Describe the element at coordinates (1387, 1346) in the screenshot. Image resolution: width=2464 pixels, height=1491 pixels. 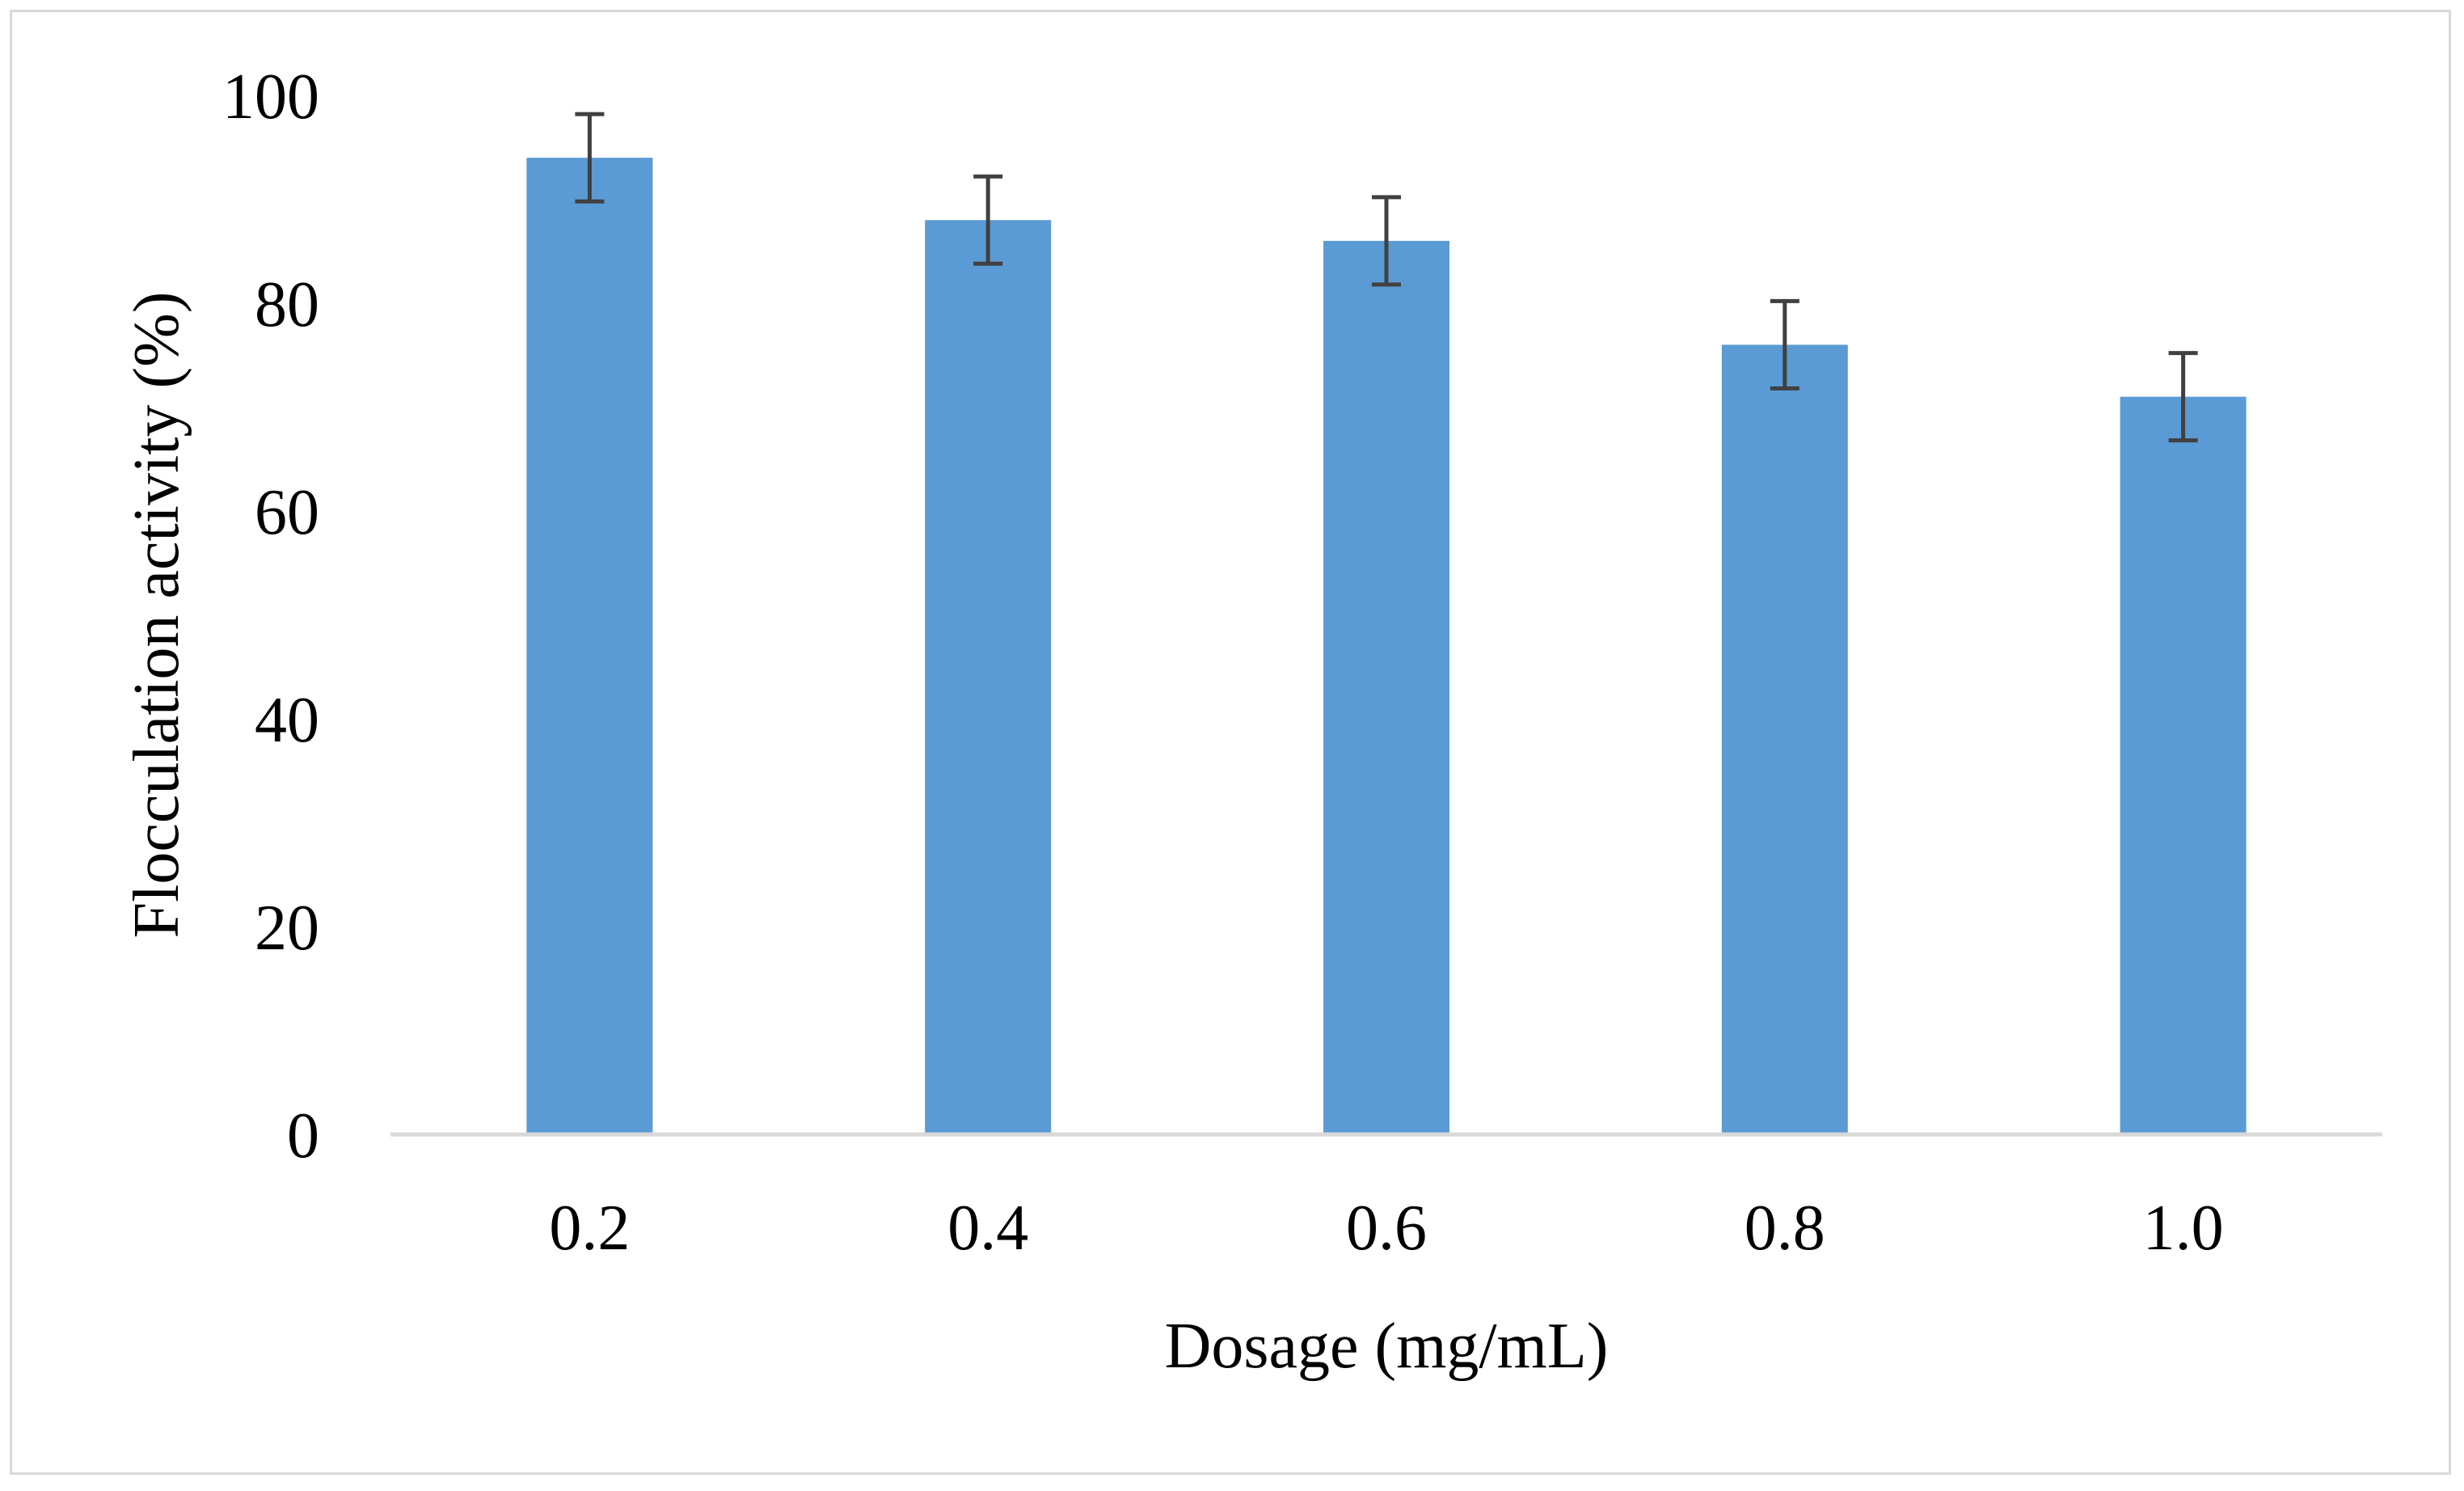
I see `x-axis-title: Dosage (mg/mL)` at that location.